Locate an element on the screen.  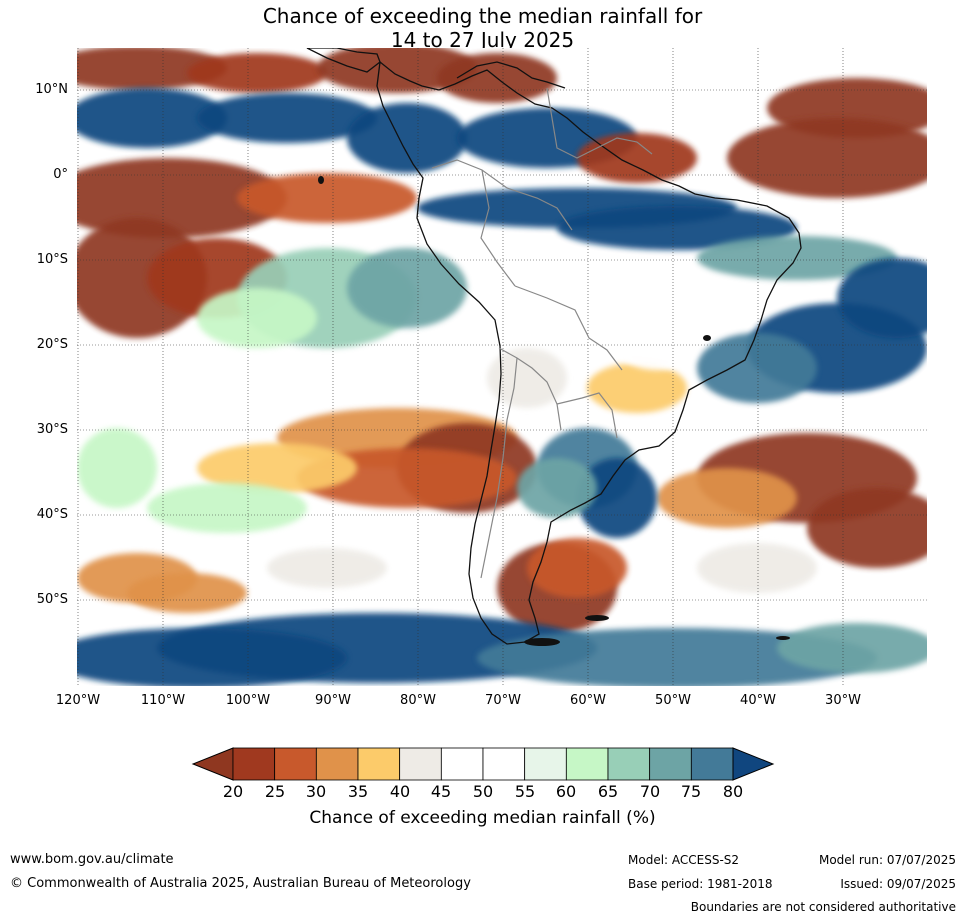
colorbar-label: Chance of exceeding median rainfall (%) is located at coordinates (482, 818).